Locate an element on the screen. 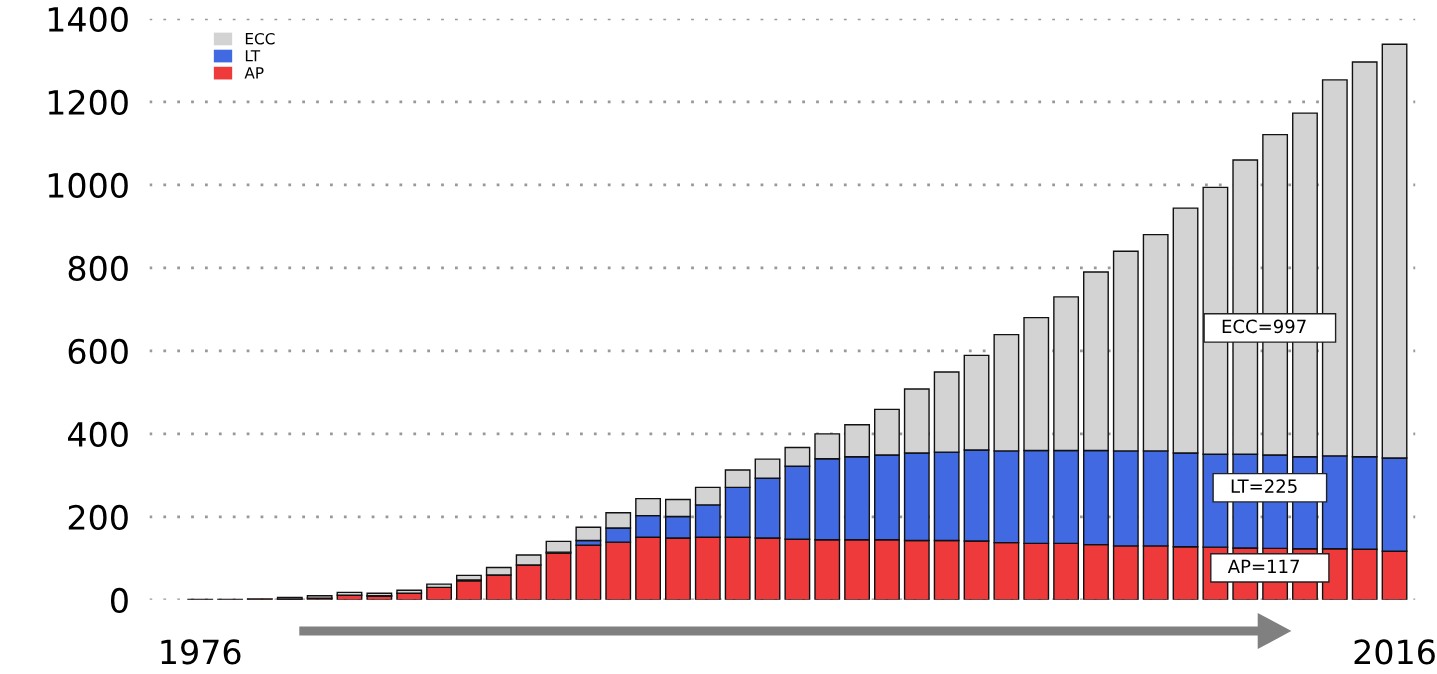  legend-label: ECC is located at coordinates (260, 38).